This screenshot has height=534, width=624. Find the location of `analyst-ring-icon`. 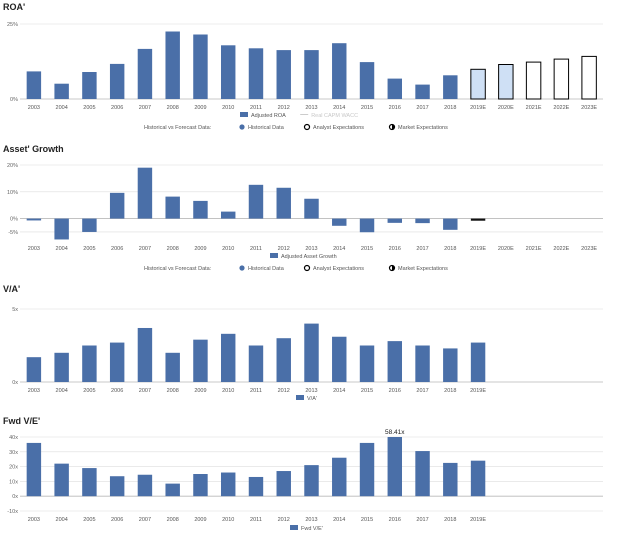

analyst-ring-icon is located at coordinates (307, 268).